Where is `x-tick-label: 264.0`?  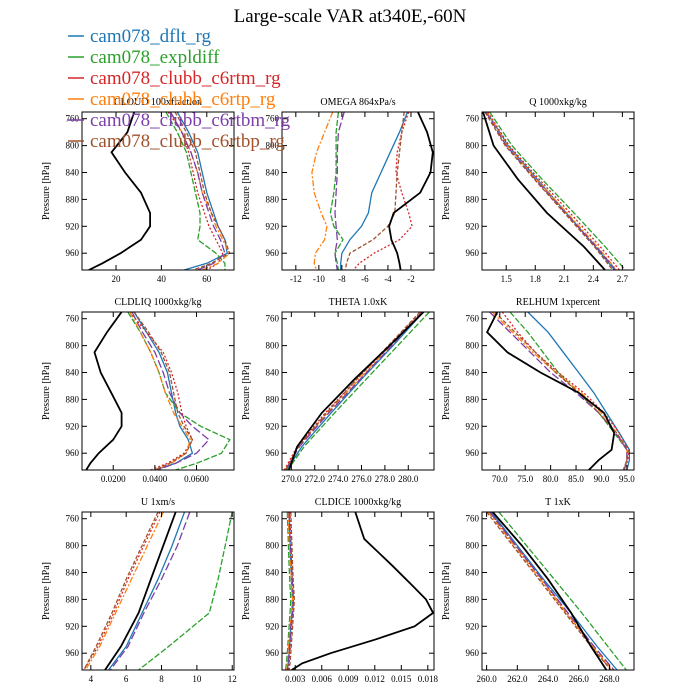
x-tick-label: 264.0 is located at coordinates (548, 679).